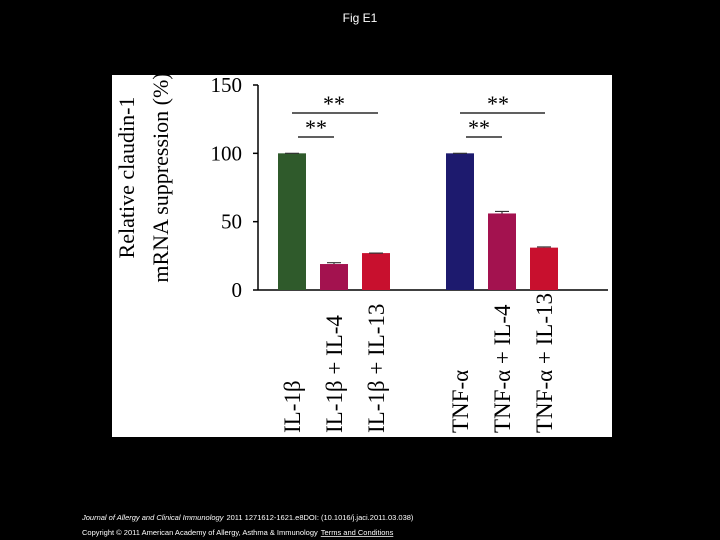 This screenshot has width=720, height=540. I want to click on x-tick-label: TNF-α + IL-13, so click(544, 363).